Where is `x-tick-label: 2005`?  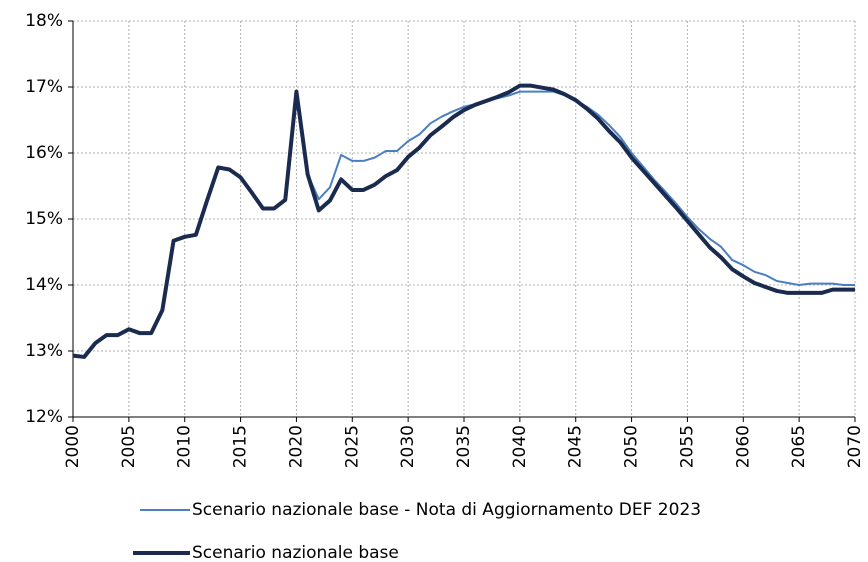
x-tick-label: 2005 is located at coordinates (129, 446).